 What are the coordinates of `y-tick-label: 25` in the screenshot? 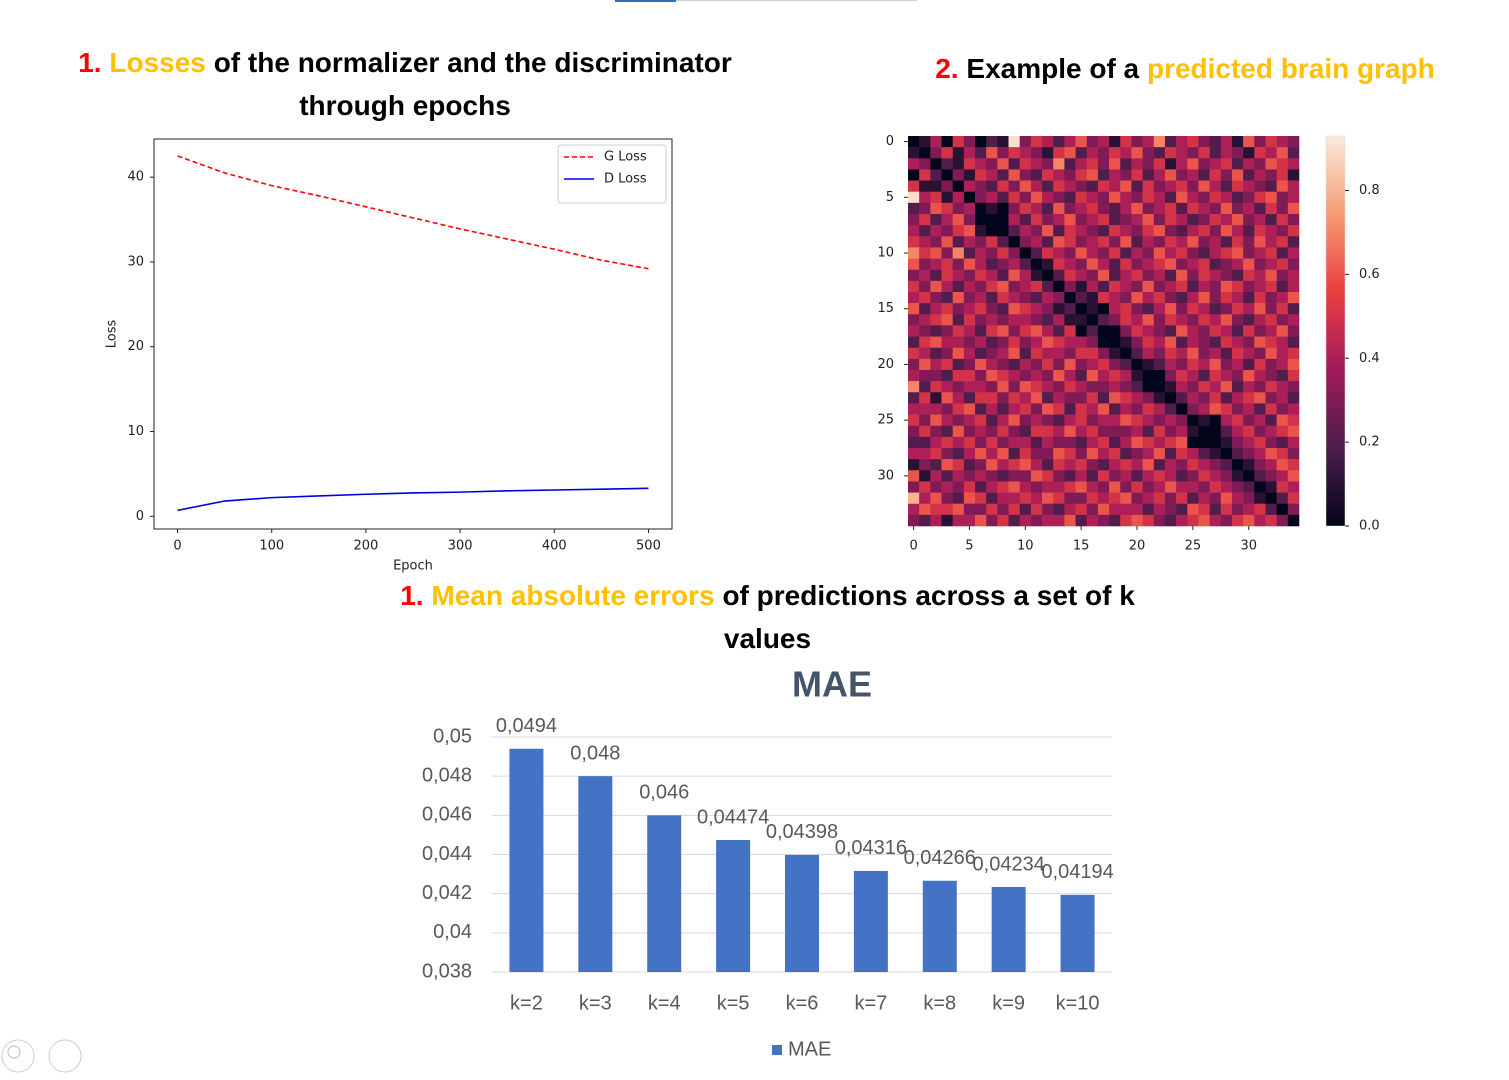 It's located at (885, 420).